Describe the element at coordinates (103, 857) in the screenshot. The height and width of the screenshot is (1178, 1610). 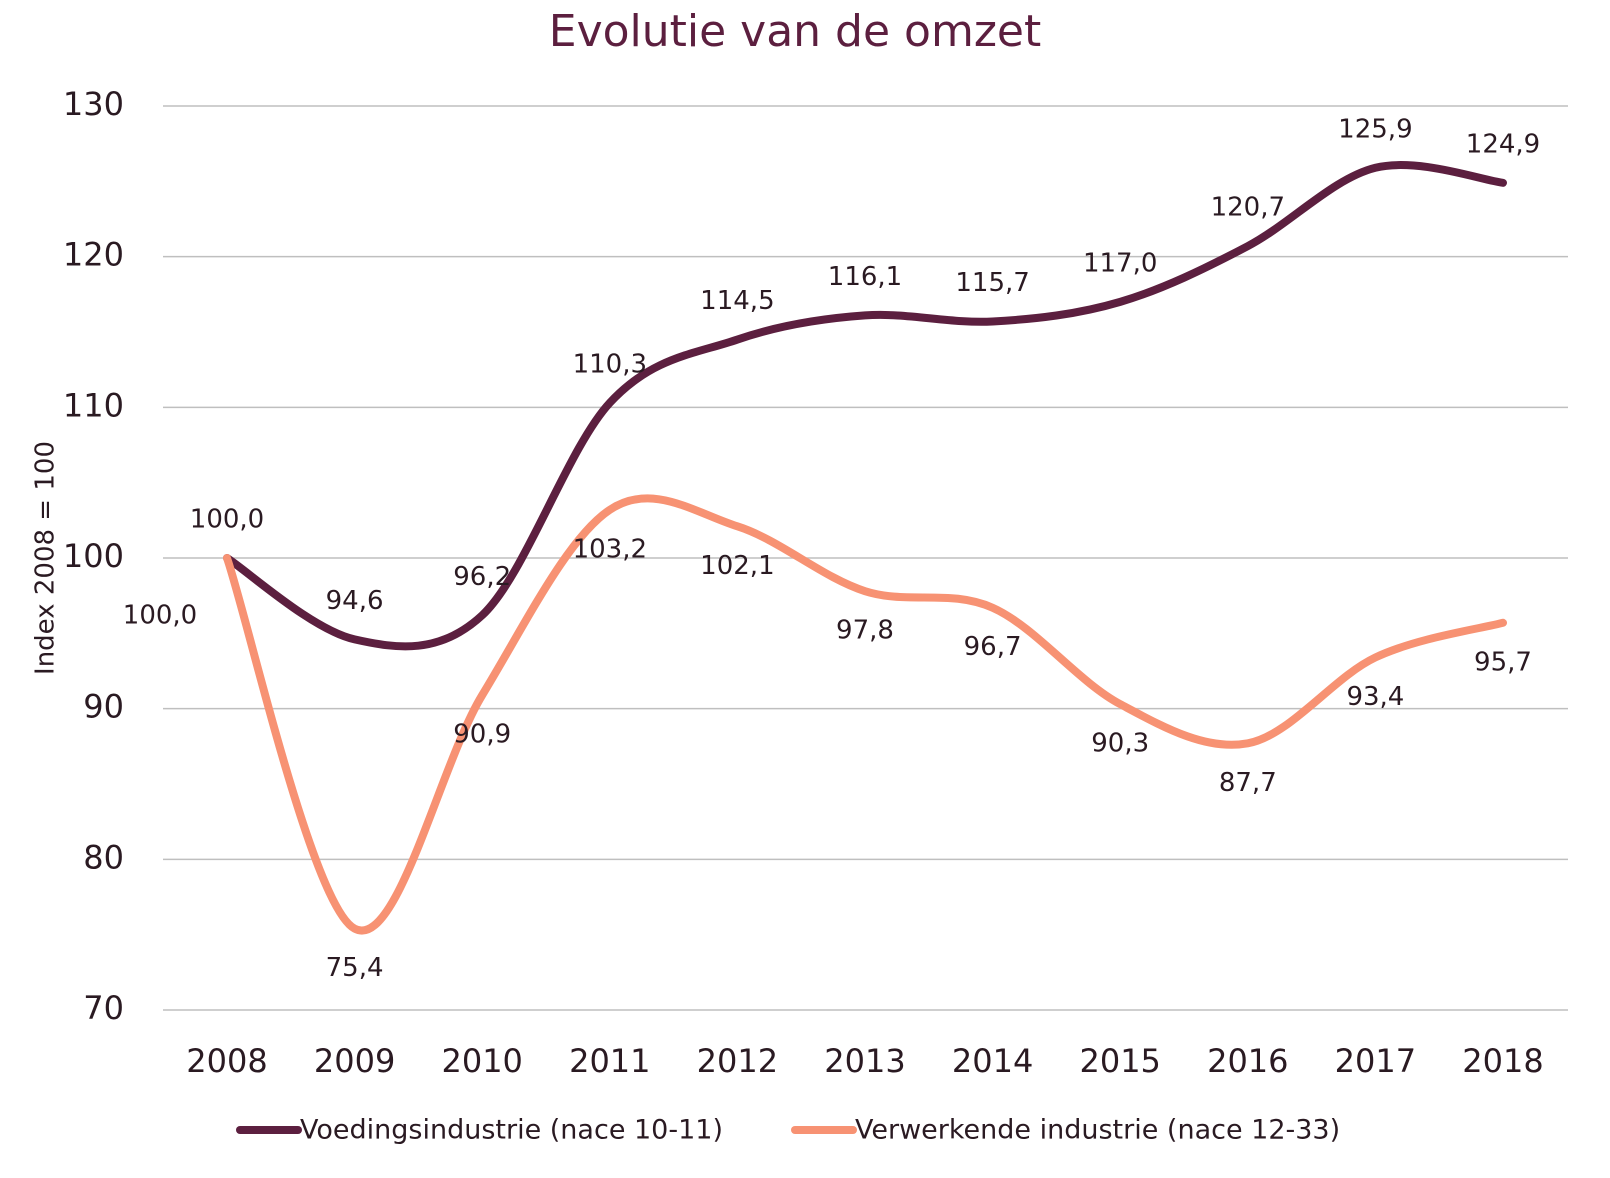
I see `y-tick-label: 80` at that location.